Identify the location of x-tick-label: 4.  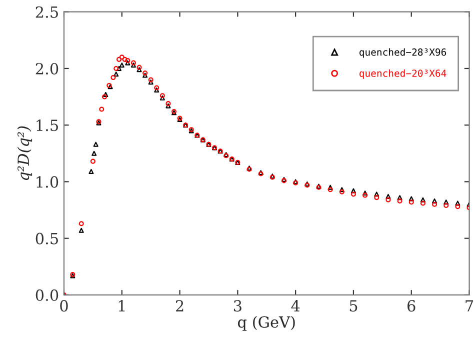
(295, 306).